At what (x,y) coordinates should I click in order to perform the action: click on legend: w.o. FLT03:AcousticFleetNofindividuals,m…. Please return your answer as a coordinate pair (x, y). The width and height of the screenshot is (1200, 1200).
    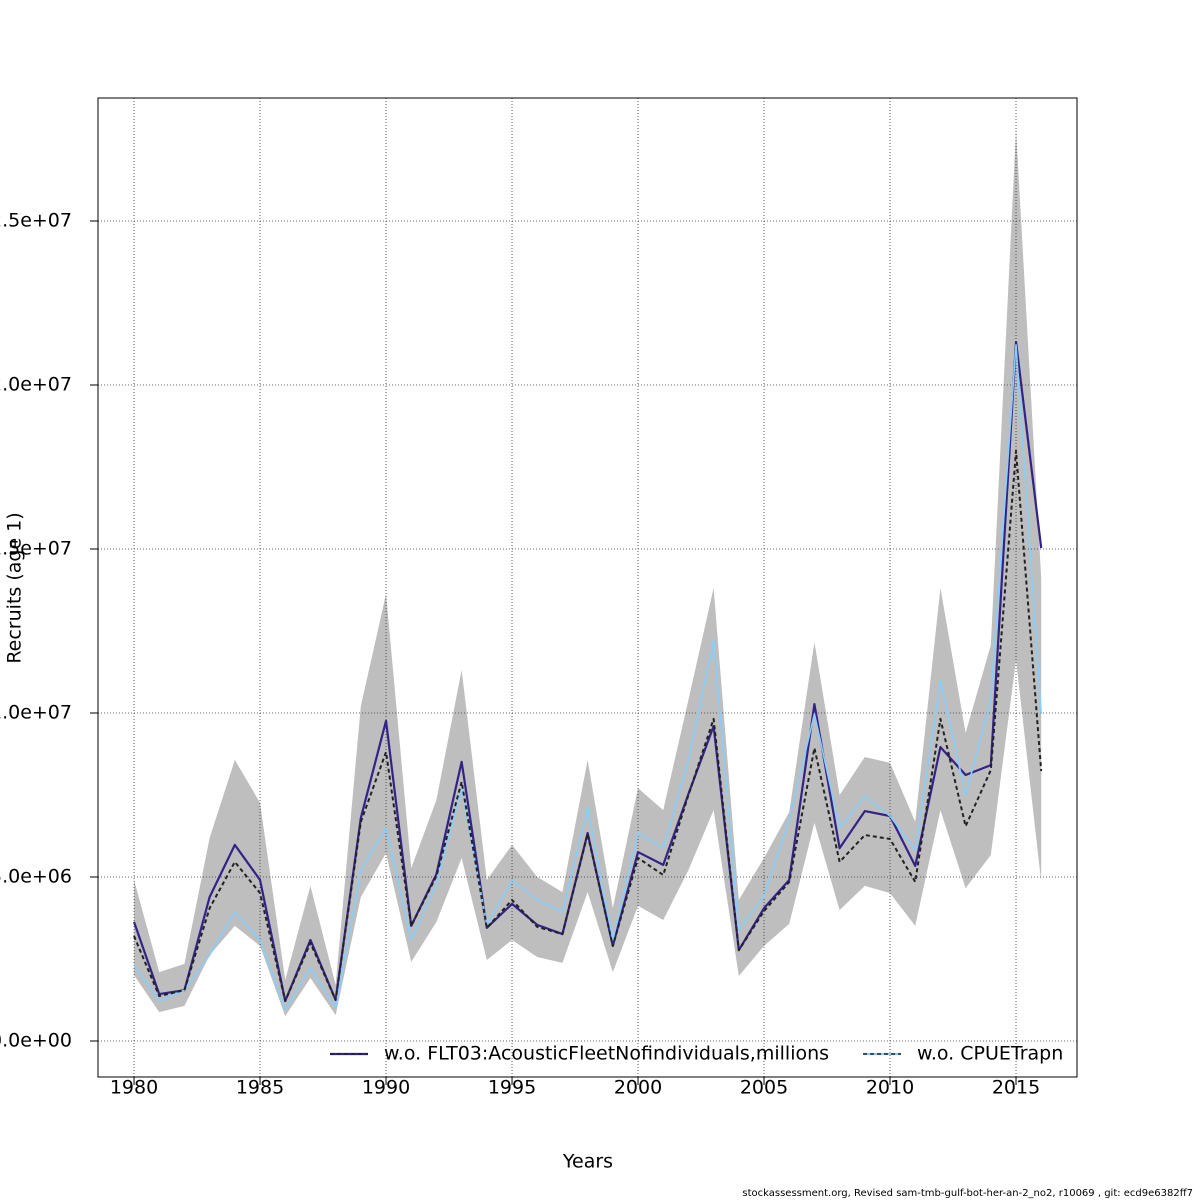
    Looking at the image, I should click on (696, 1054).